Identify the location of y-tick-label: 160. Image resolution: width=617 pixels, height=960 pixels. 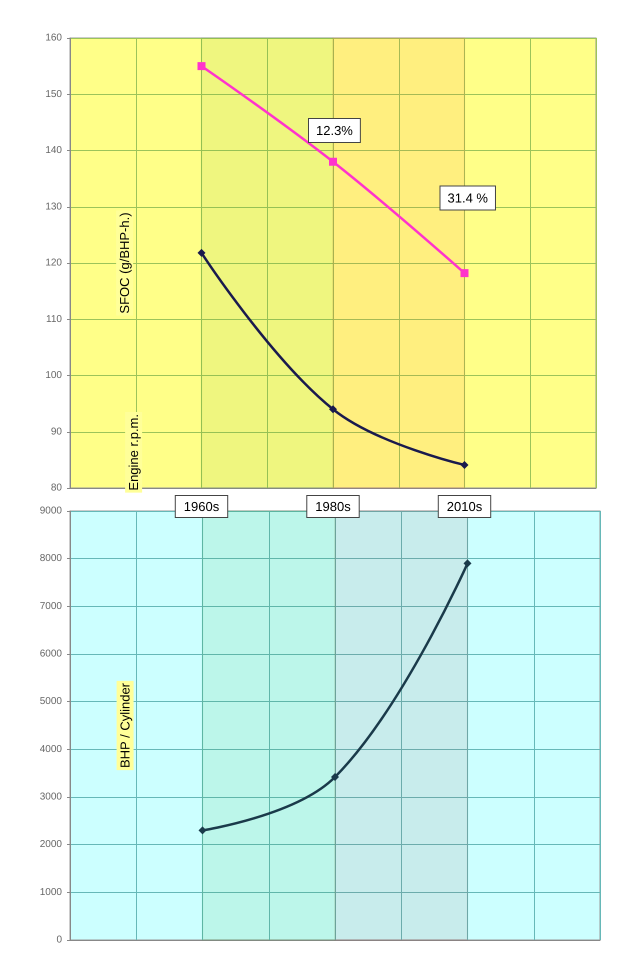
(53, 38).